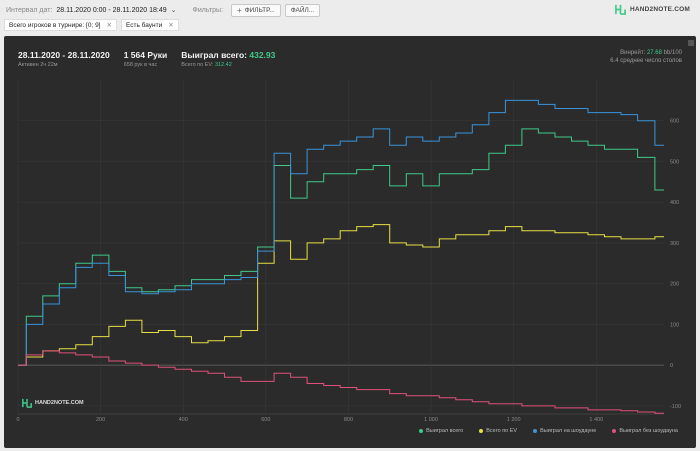  What do you see at coordinates (173, 10) in the screenshot?
I see `chevron-down-icon: ⌄` at bounding box center [173, 10].